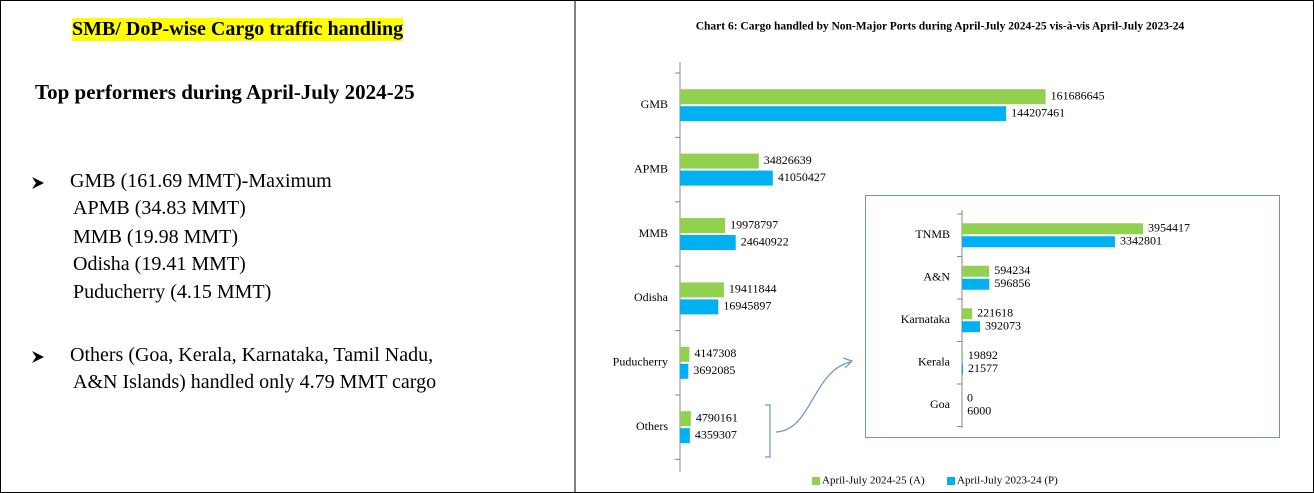 The image size is (1314, 493). Describe the element at coordinates (255, 382) in the screenshot. I see `bullet-line: A&N Islands) handled only 4.79 MMT cargo` at that location.